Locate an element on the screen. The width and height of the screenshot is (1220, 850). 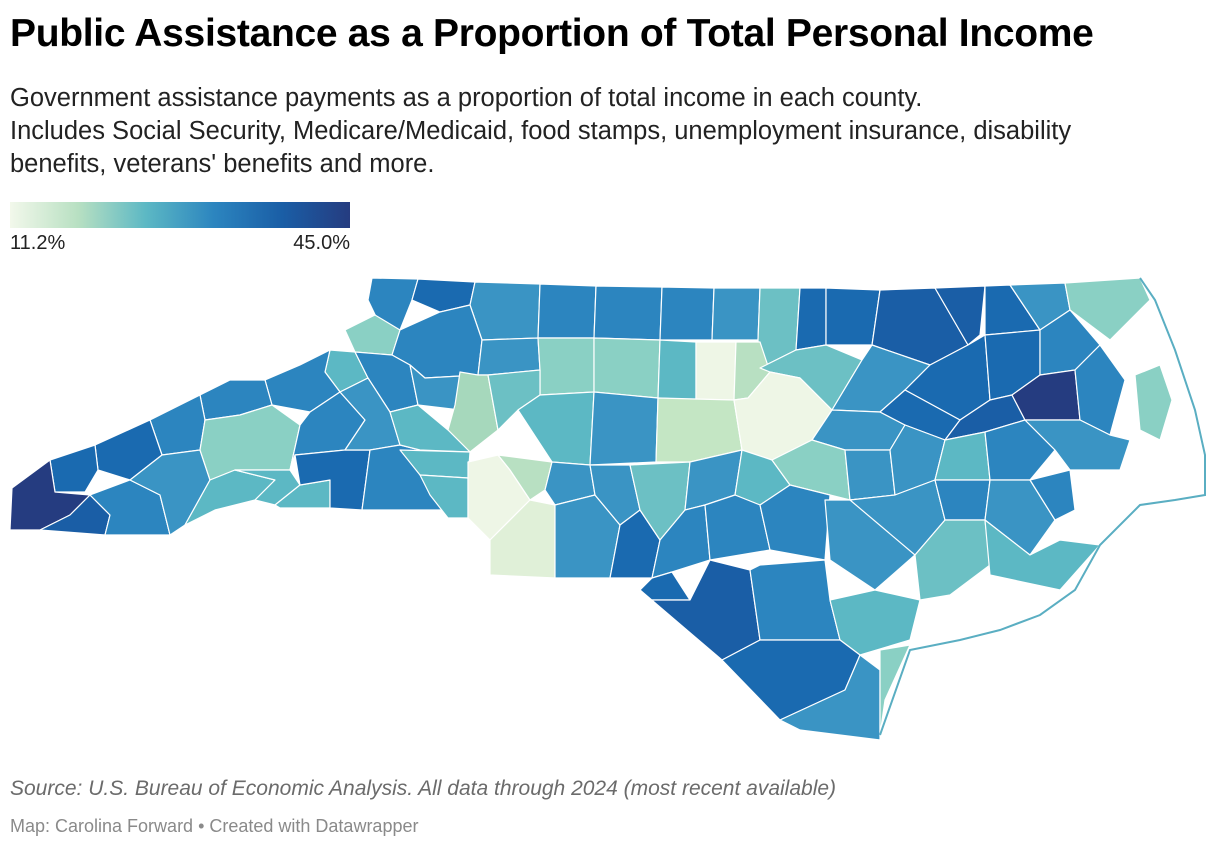
county-currituck is located at coordinates (1107, 309).